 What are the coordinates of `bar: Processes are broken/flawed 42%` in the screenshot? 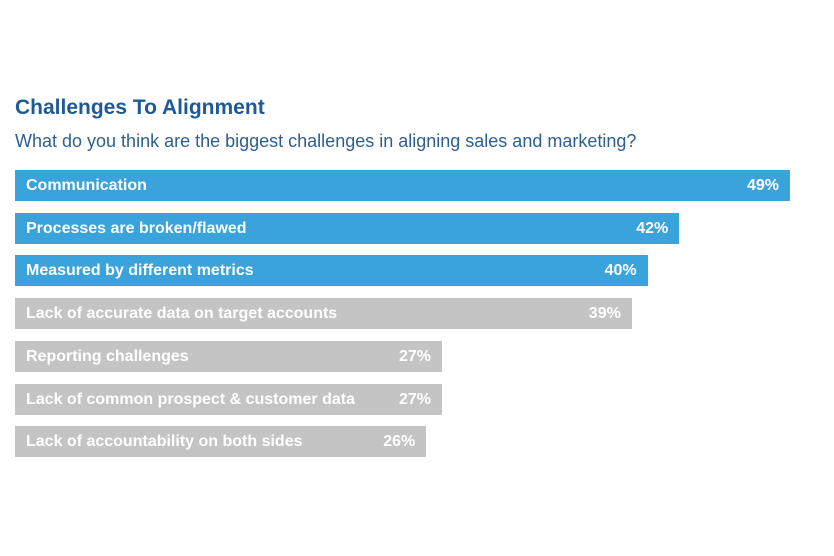 It's located at (347, 228).